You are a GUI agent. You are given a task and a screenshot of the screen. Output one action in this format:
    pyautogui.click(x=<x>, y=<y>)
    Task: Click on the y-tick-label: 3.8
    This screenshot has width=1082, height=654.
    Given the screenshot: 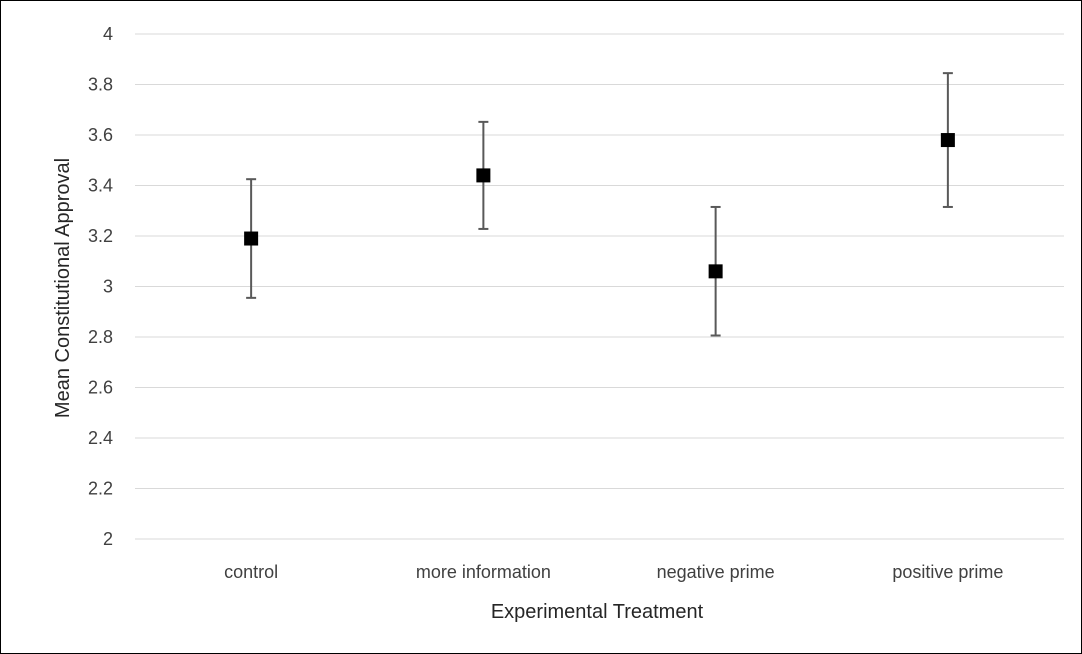 What is the action you would take?
    pyautogui.click(x=100, y=85)
    